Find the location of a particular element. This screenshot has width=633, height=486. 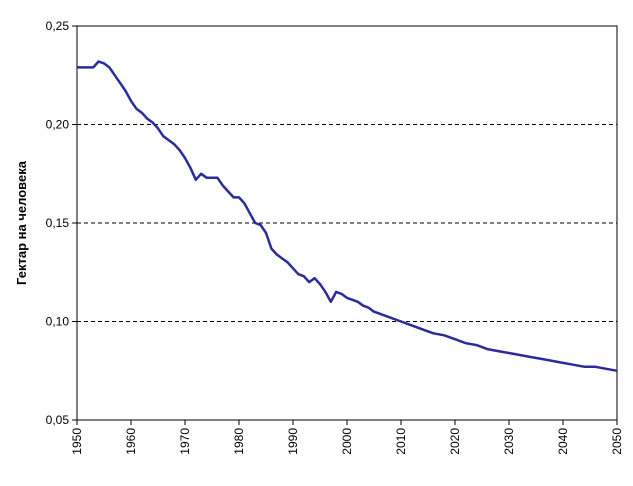

x-tick-label: 2050 is located at coordinates (617, 441).